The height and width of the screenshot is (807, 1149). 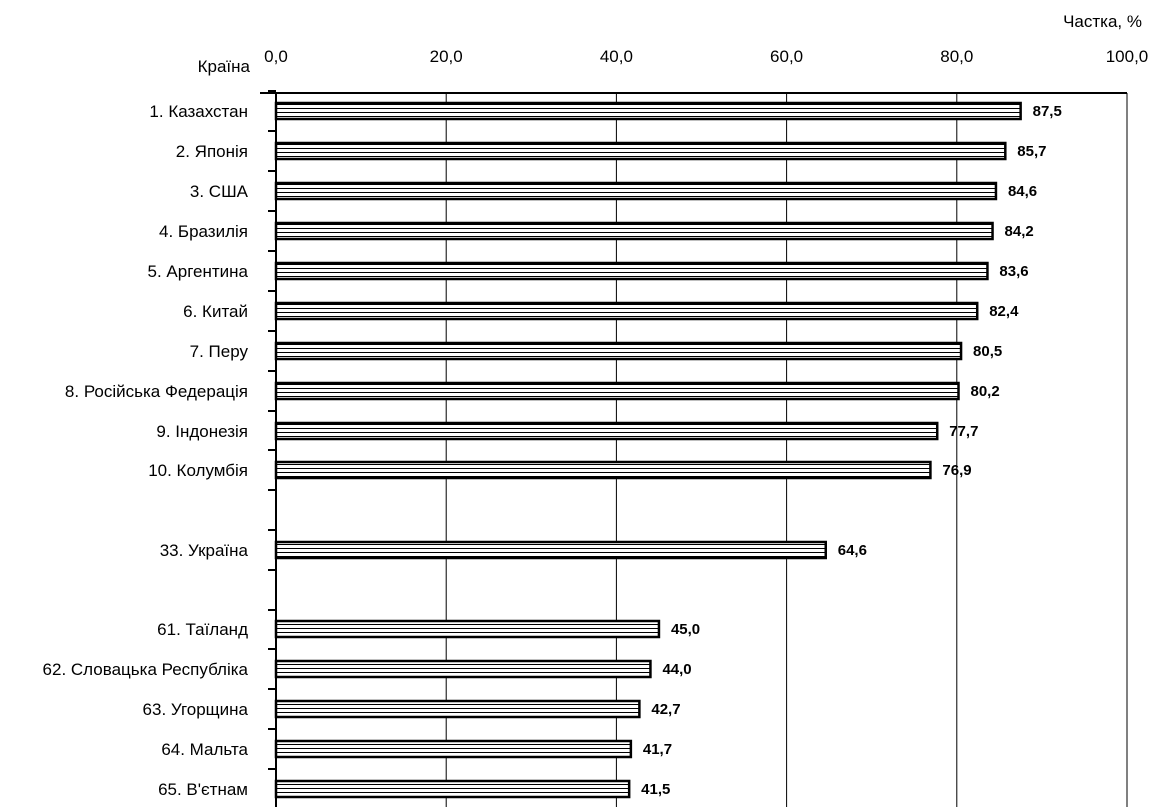 What do you see at coordinates (1019, 231) in the screenshot?
I see `value-label: 84,2` at bounding box center [1019, 231].